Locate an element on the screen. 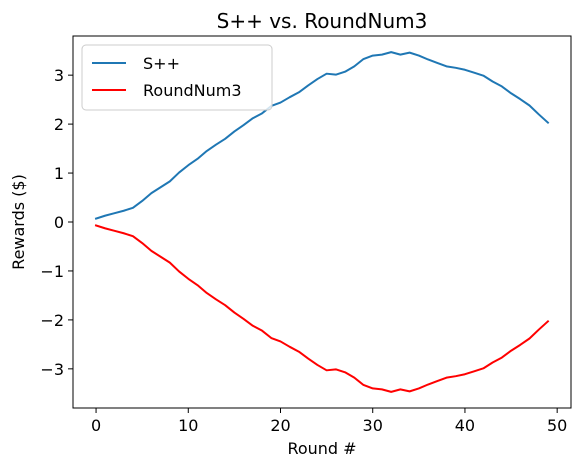 This screenshot has height=469, width=578. y-tick-label: −1 is located at coordinates (52, 271).